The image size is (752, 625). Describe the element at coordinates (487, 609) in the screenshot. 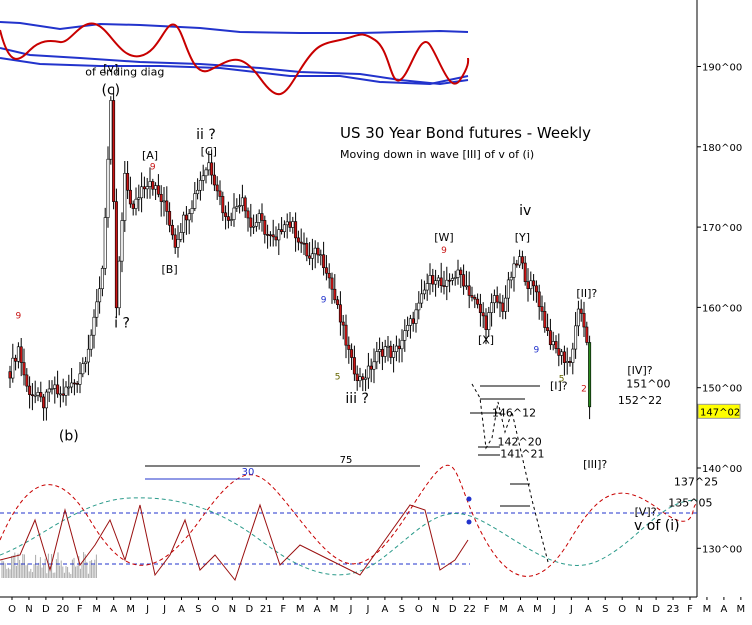

I see `time-tick-label: F` at that location.